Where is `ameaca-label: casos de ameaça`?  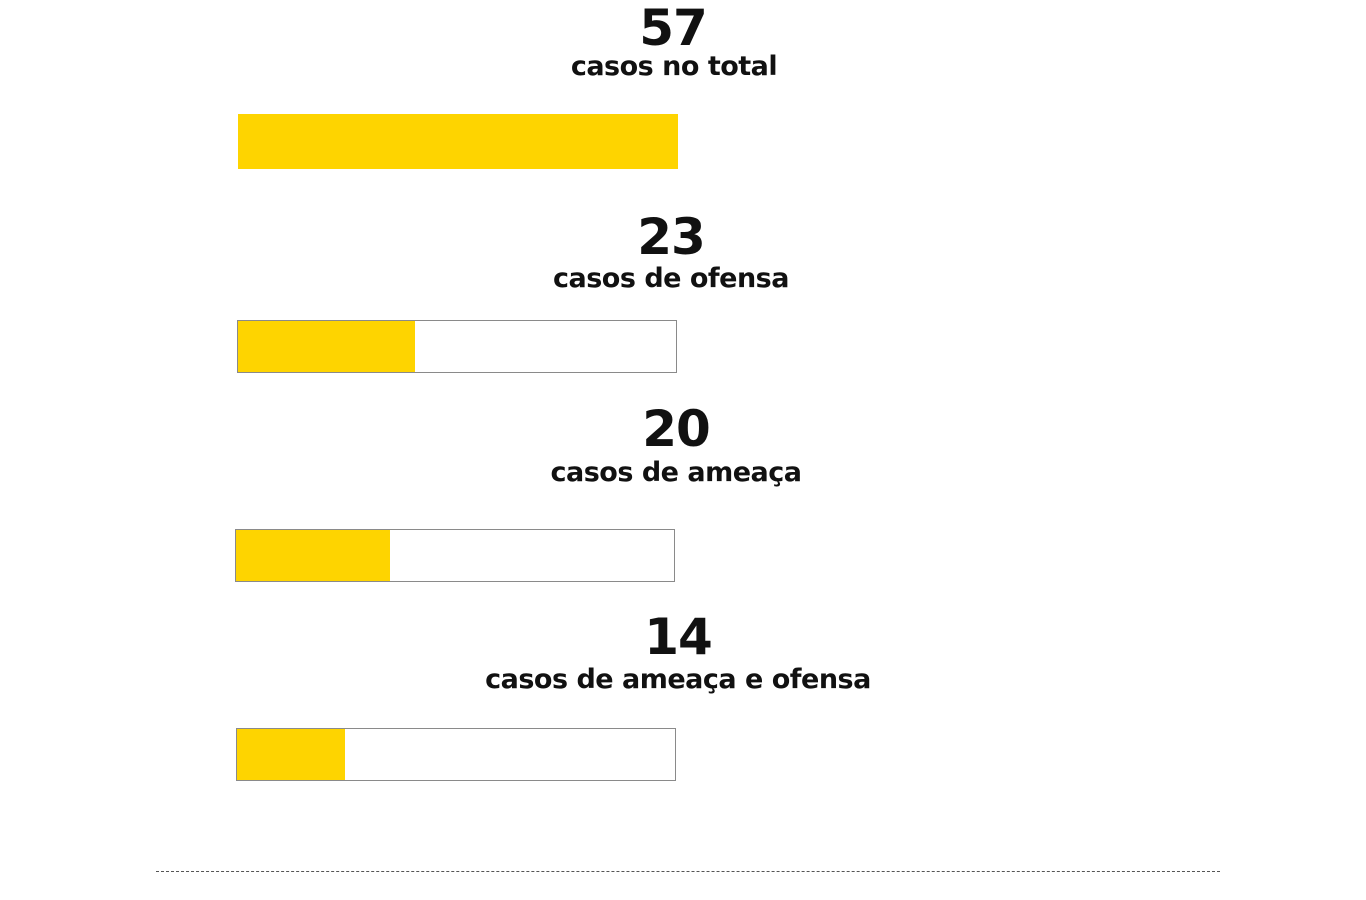 ameaca-label: casos de ameaça is located at coordinates (676, 472).